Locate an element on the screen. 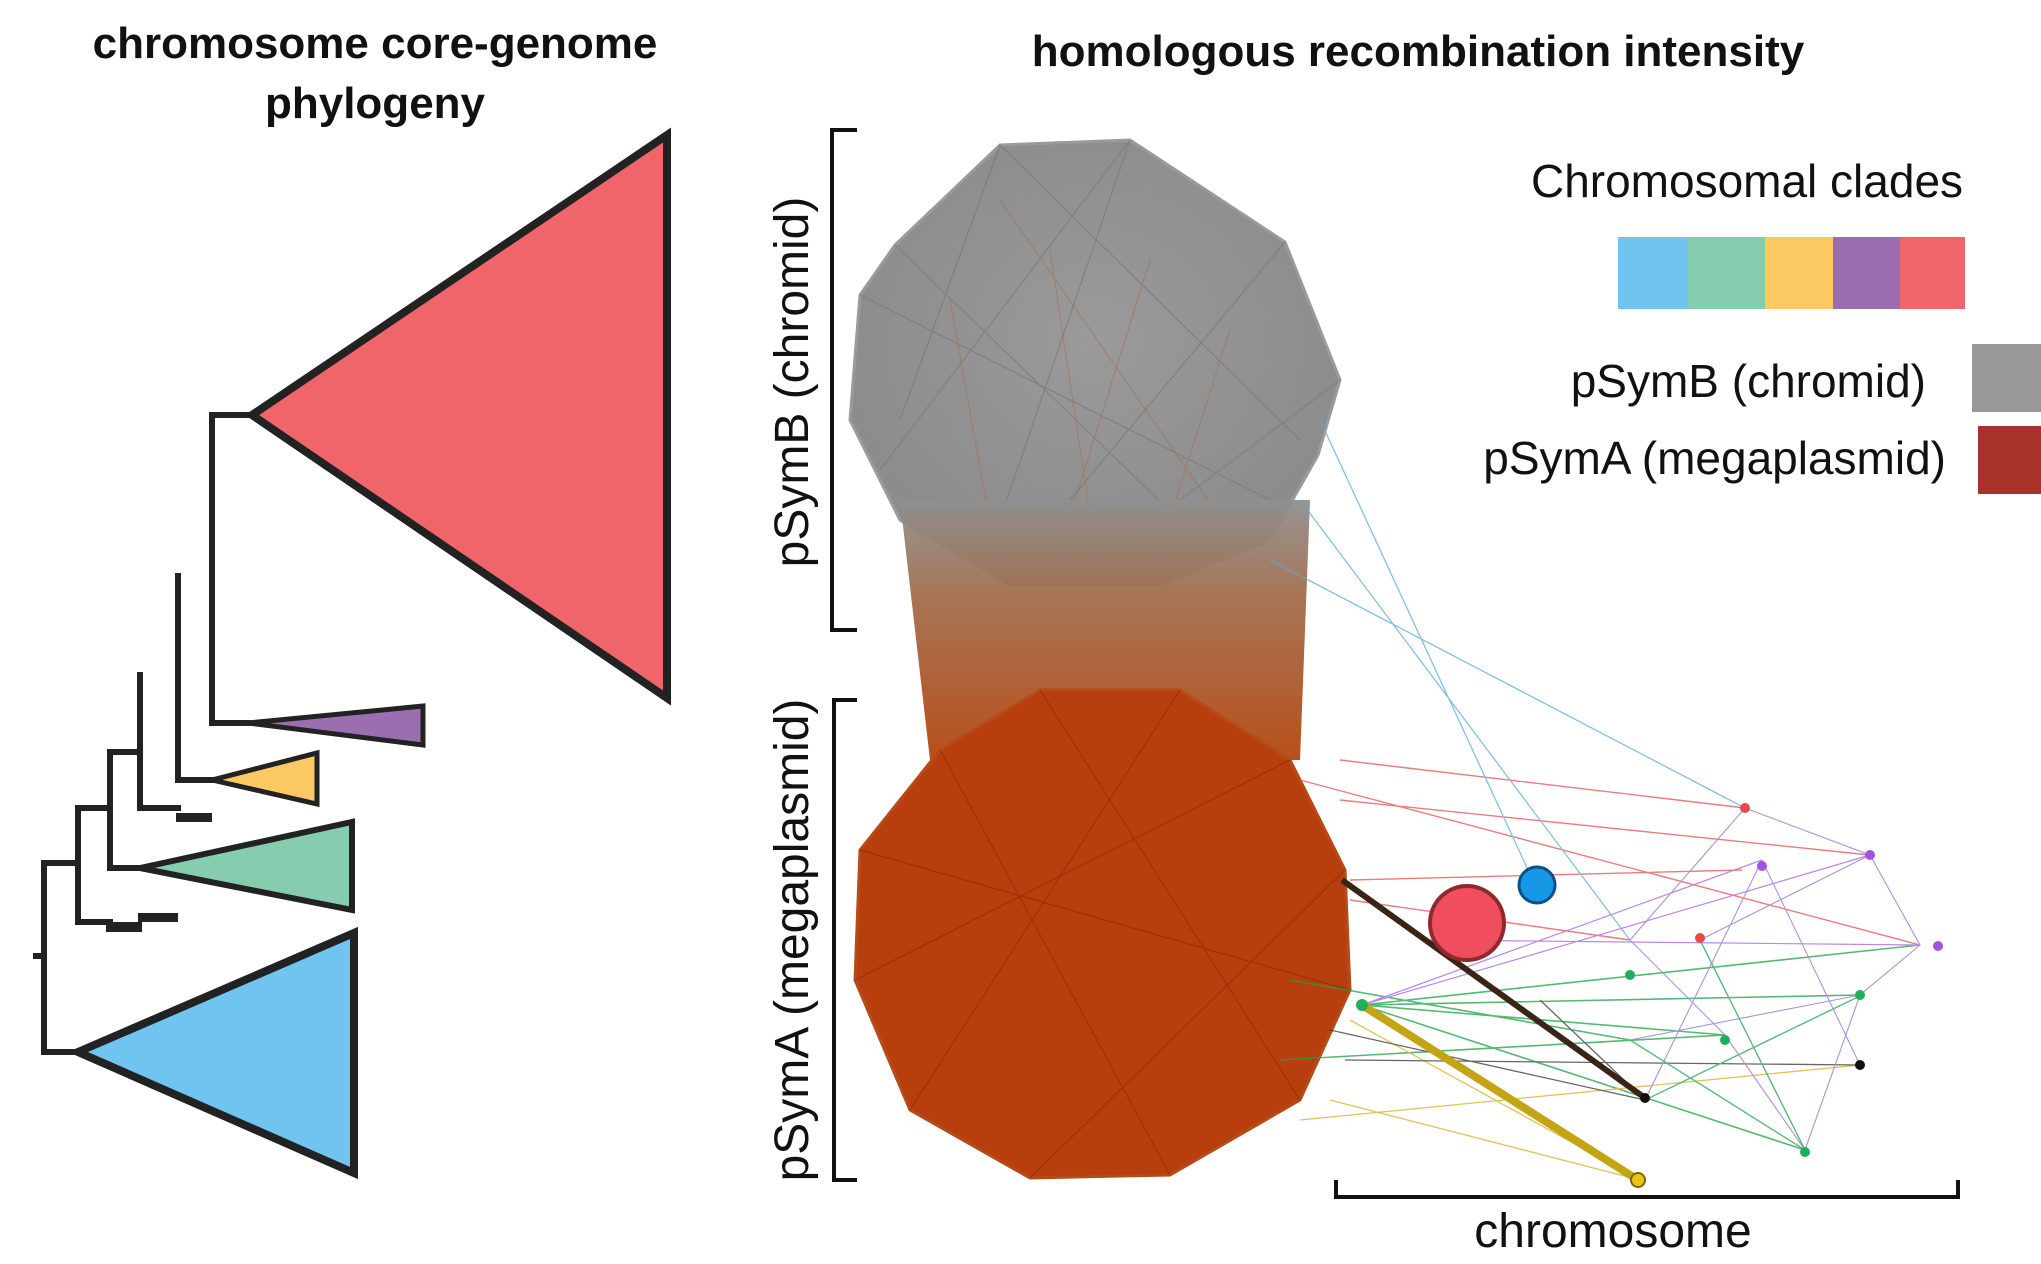 Image resolution: width=2041 pixels, height=1264 pixels. psyma-node-cluster is located at coordinates (1102, 934).